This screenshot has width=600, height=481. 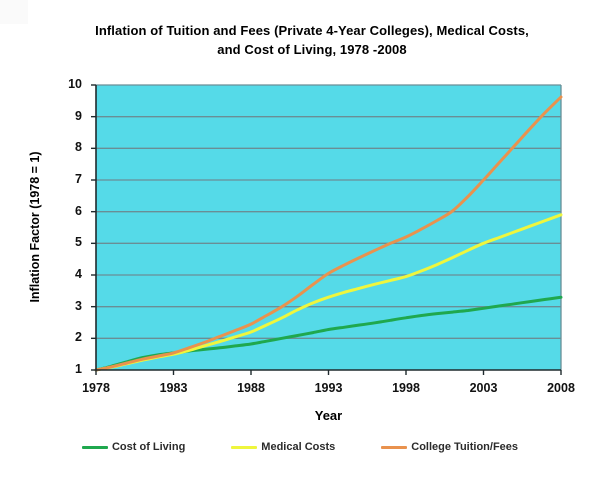 What do you see at coordinates (251, 388) in the screenshot?
I see `x-tick-label-1988: 1988` at bounding box center [251, 388].